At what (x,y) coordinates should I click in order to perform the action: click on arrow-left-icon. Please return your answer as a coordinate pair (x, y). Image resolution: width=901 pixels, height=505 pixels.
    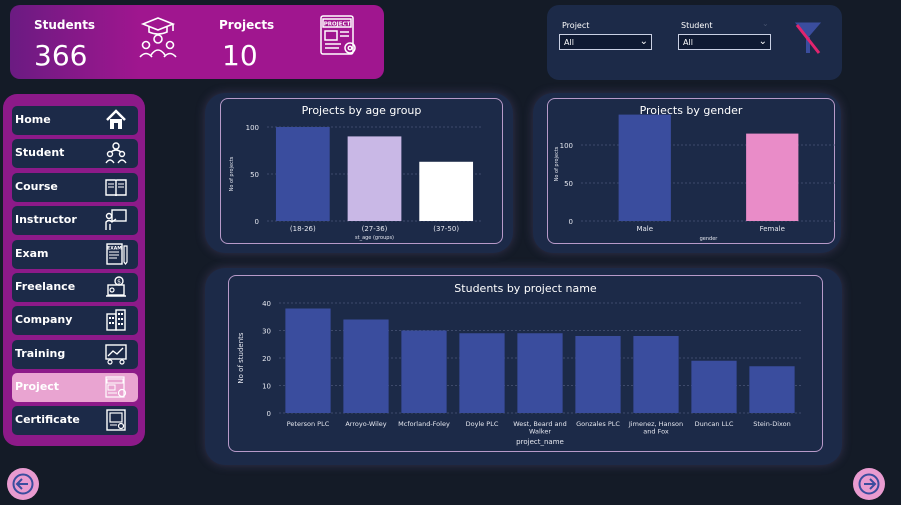
    Looking at the image, I should click on (23, 484).